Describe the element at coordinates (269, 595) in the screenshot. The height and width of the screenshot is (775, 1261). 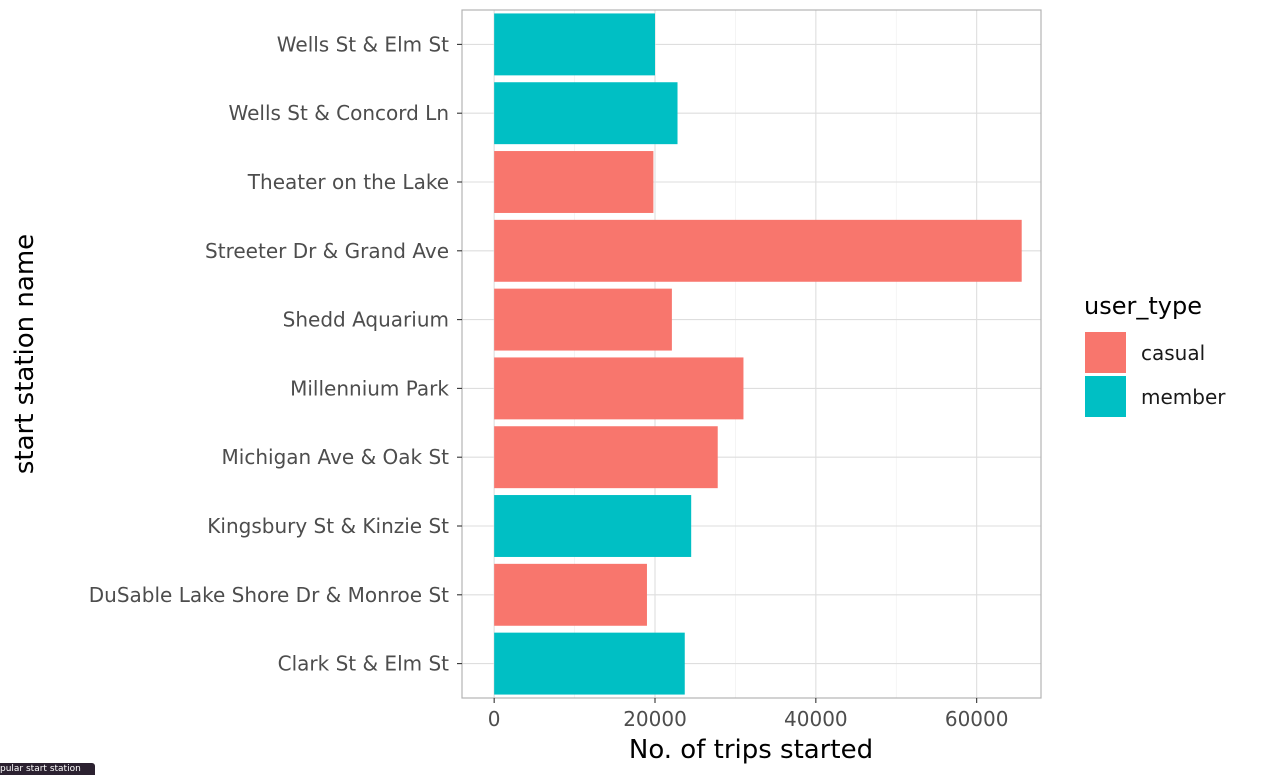
I see `y-tick-label: DuSable Lake Shore Dr & Monroe St` at that location.